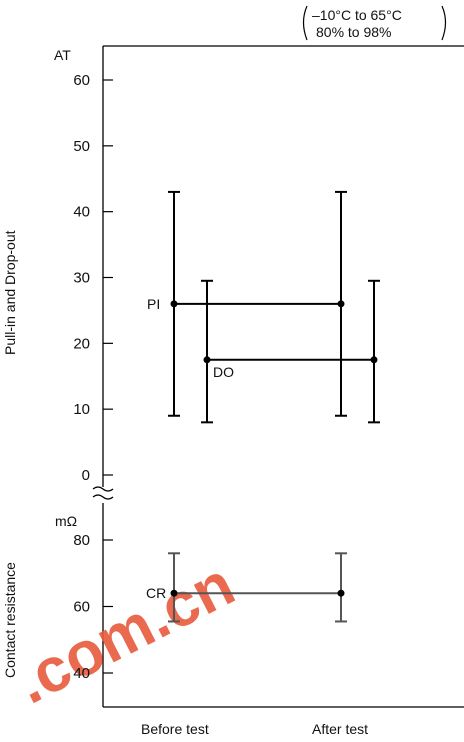  I want to click on series-label-do: DO, so click(223, 372).